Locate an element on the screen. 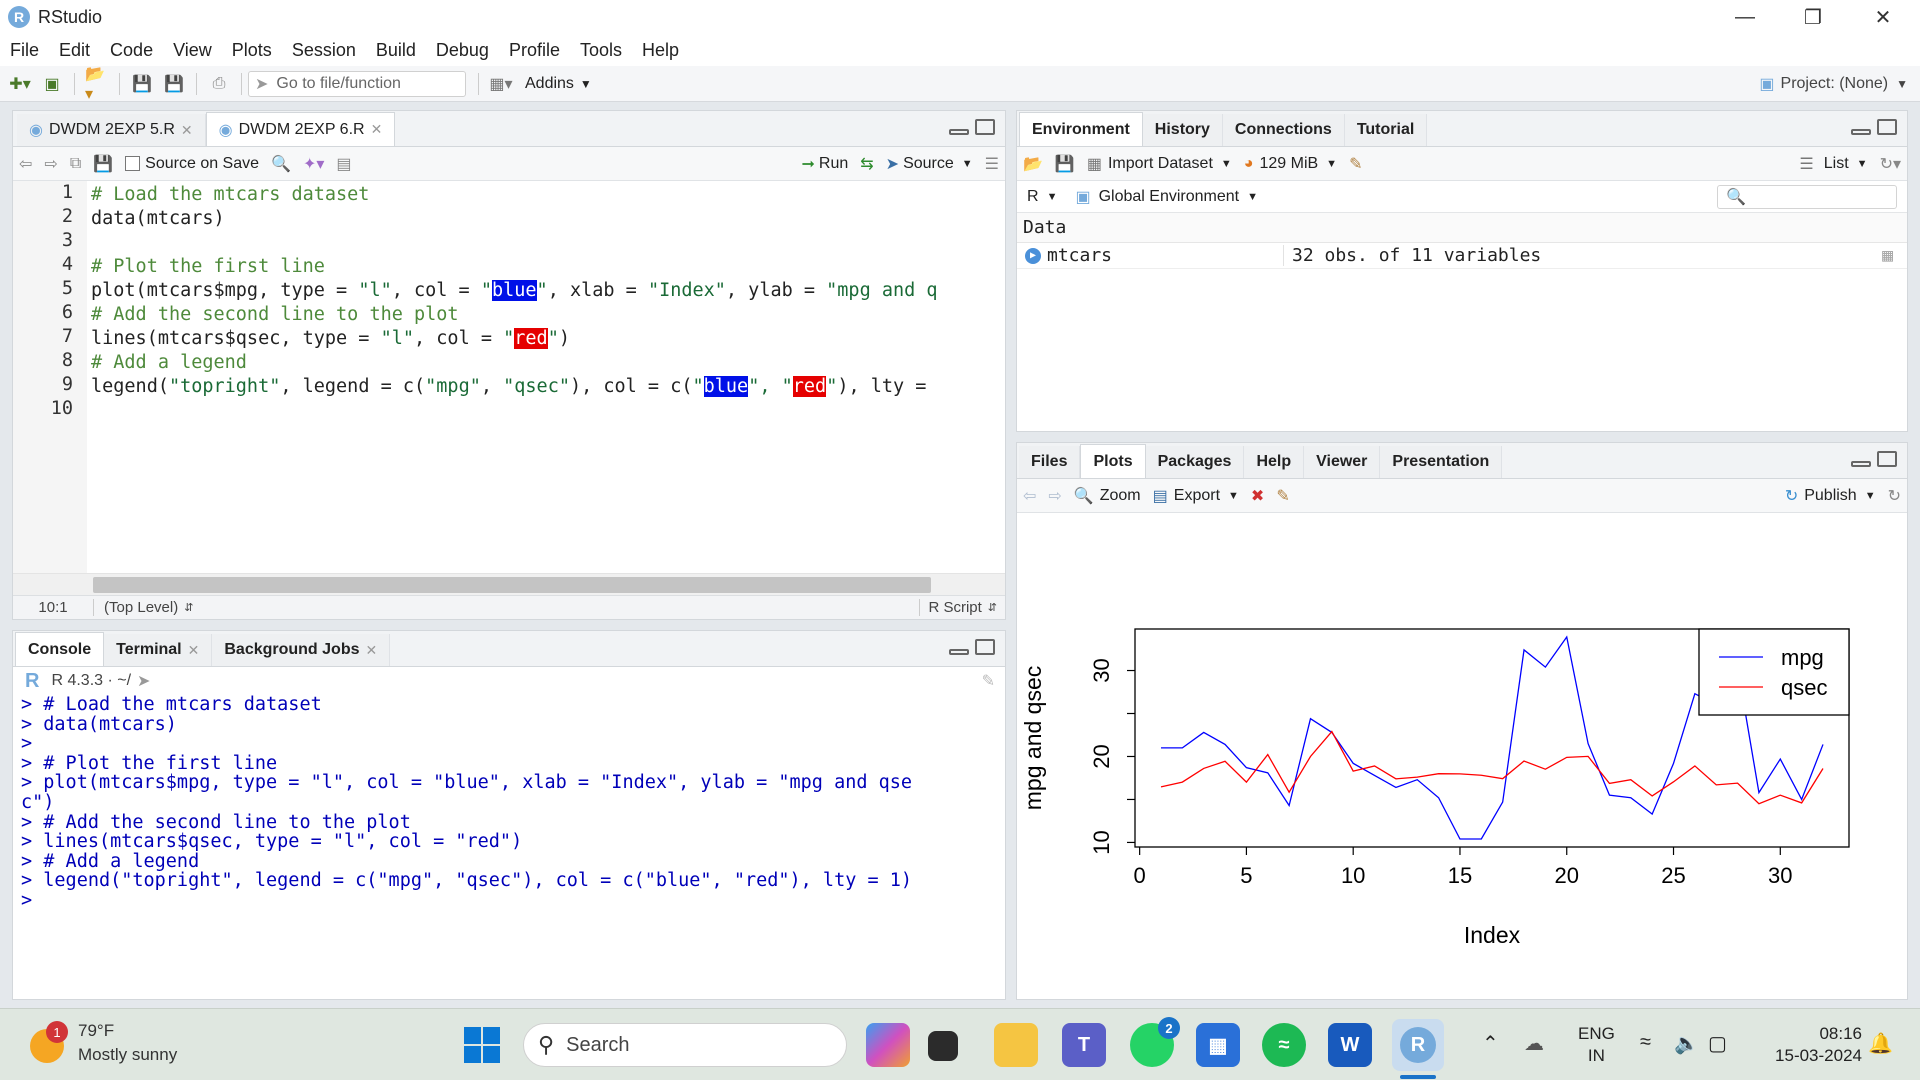  file-type-selector: R Script is located at coordinates (950, 607).